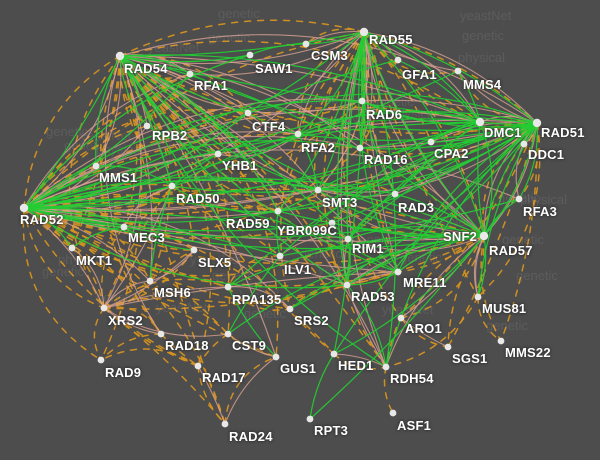 This screenshot has height=460, width=600. I want to click on graph-node-mus81, so click(478, 297).